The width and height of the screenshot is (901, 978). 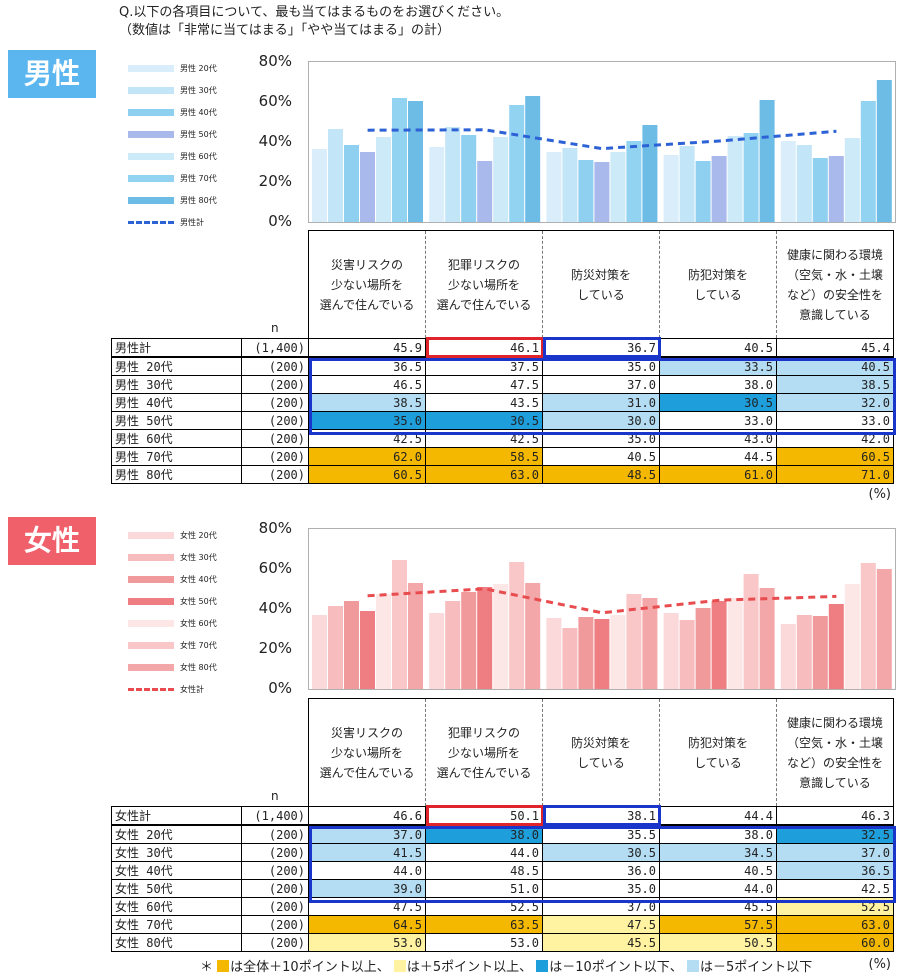 I want to click on column-header-line: 防災対策を, so click(x=600, y=274).